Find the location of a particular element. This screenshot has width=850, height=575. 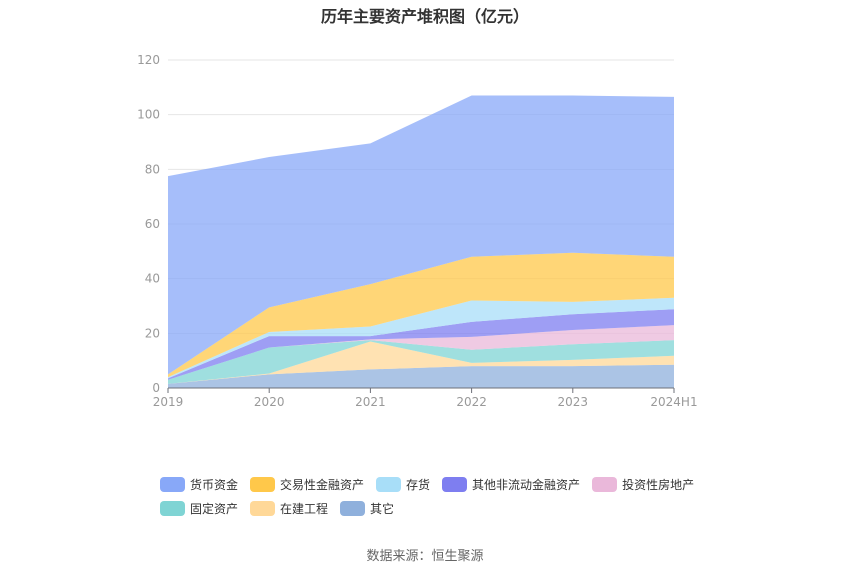

y-tick-label: 0 is located at coordinates (156, 388).